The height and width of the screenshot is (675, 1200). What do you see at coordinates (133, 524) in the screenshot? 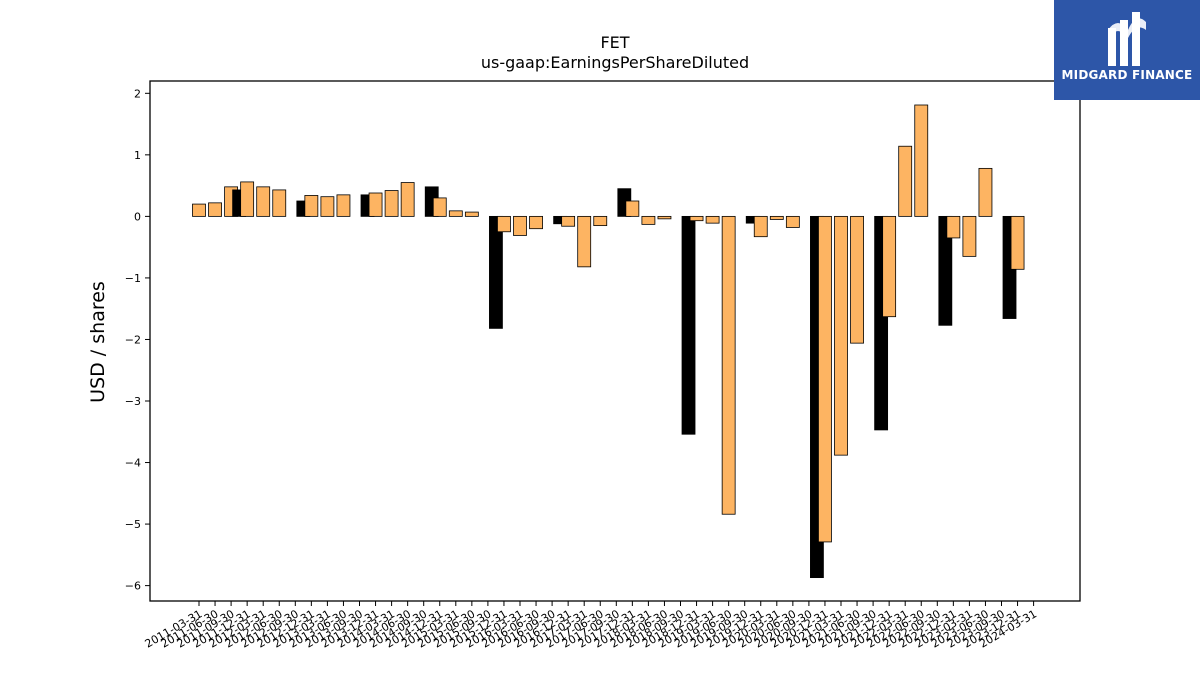
I see `y-tick-label: −5` at bounding box center [133, 524].